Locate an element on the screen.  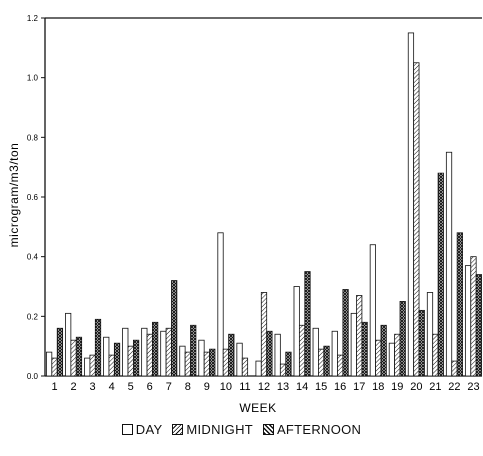
legend-item-midnight: MIDNIGHT is located at coordinates (212, 429).